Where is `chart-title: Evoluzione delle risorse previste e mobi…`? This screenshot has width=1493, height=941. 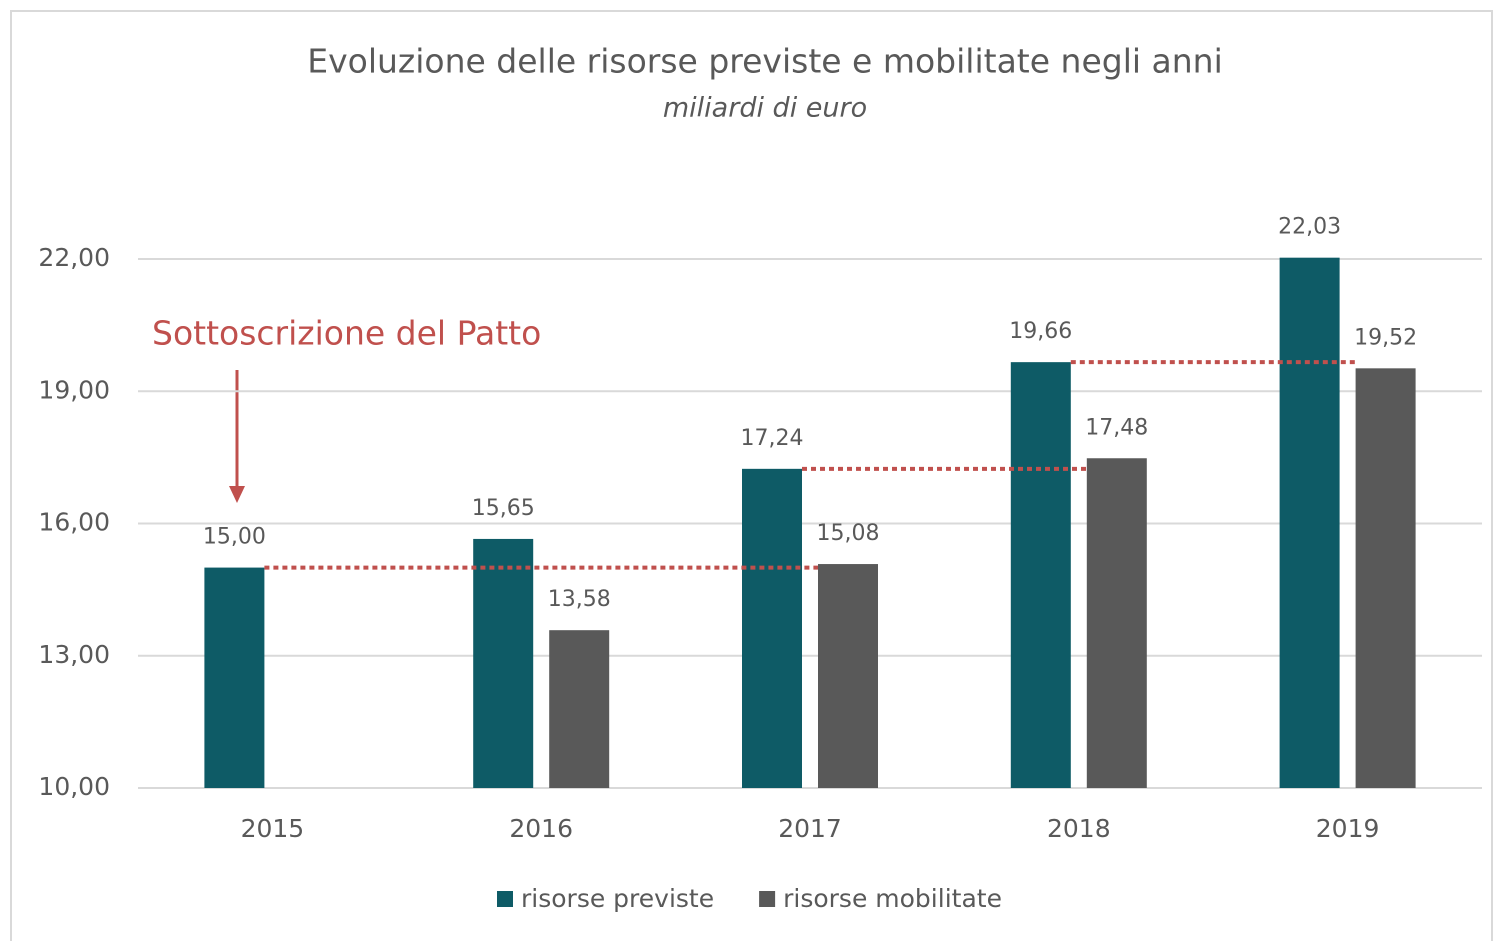 chart-title: Evoluzione delle risorse previste e mobi… is located at coordinates (765, 61).